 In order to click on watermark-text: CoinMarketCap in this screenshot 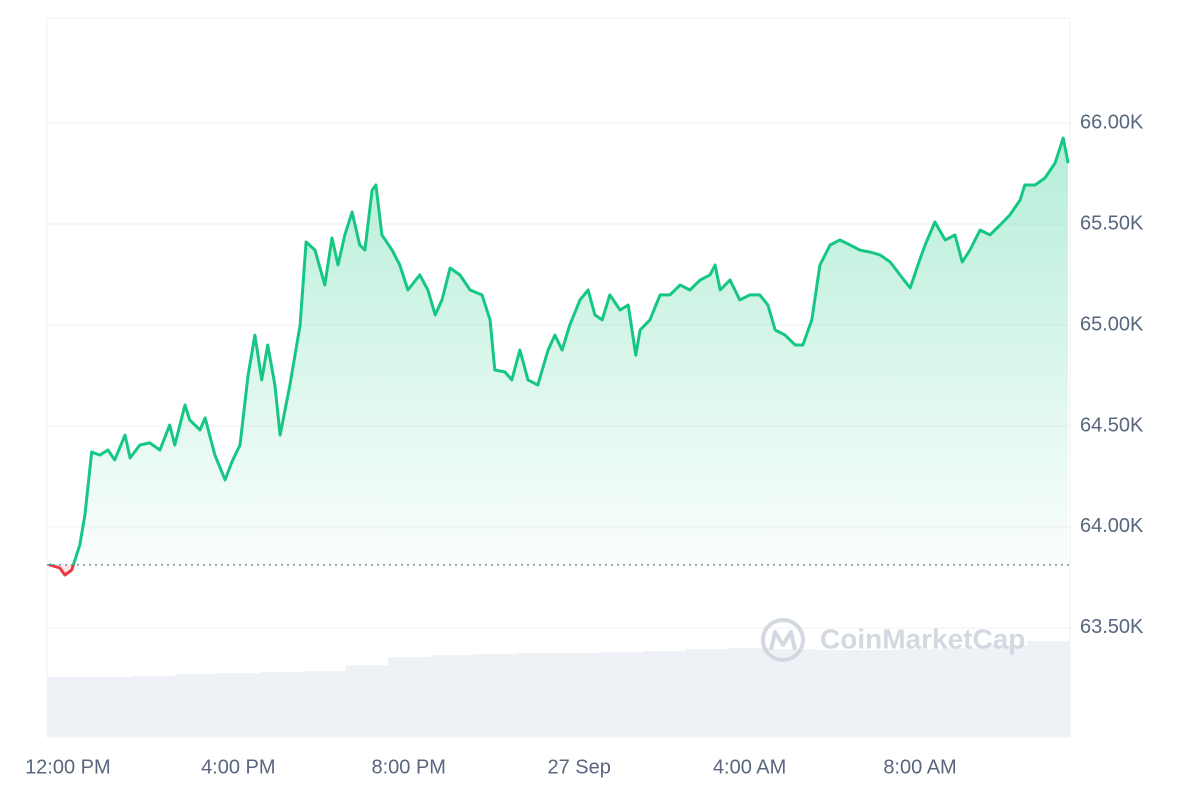, I will do `click(922, 638)`.